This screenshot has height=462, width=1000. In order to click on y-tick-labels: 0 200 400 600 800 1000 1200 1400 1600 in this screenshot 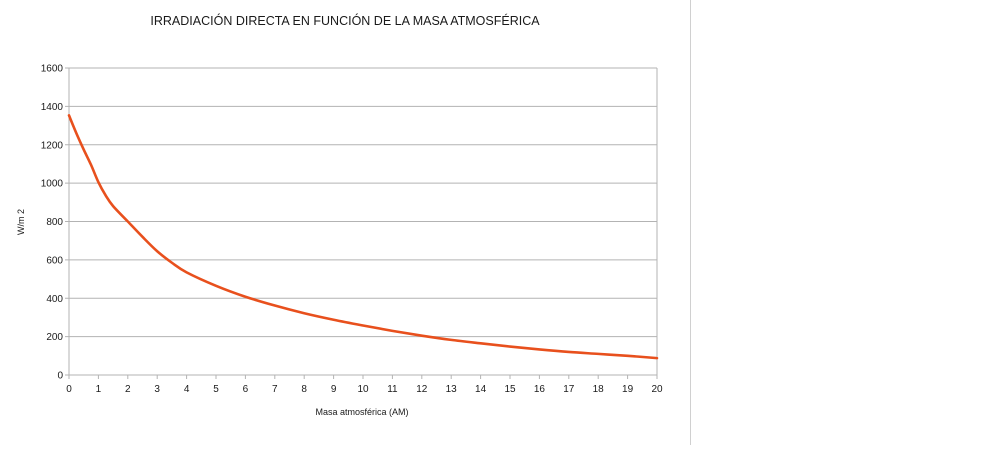, I will do `click(52, 223)`.